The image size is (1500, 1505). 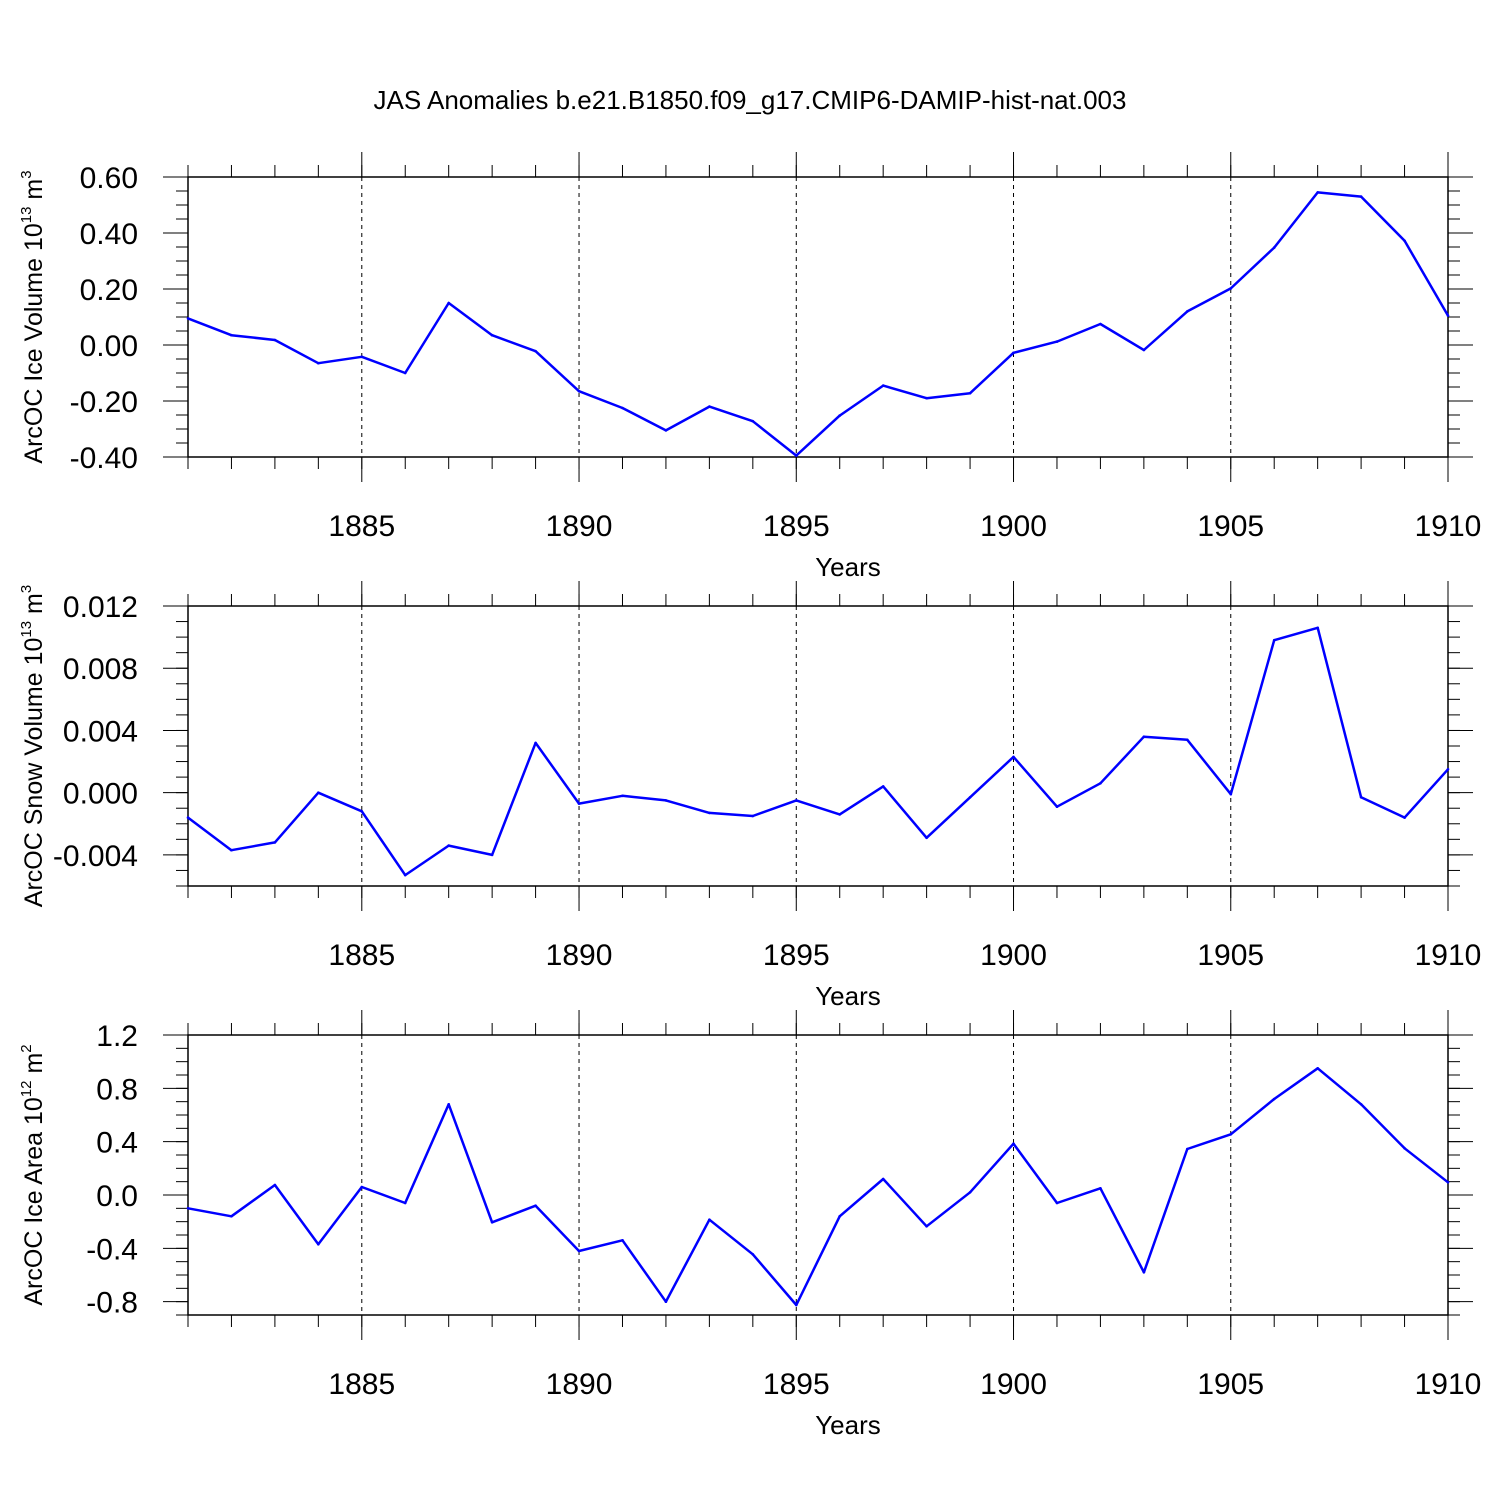 I want to click on y-tick-label: 0.008, so click(x=100, y=669).